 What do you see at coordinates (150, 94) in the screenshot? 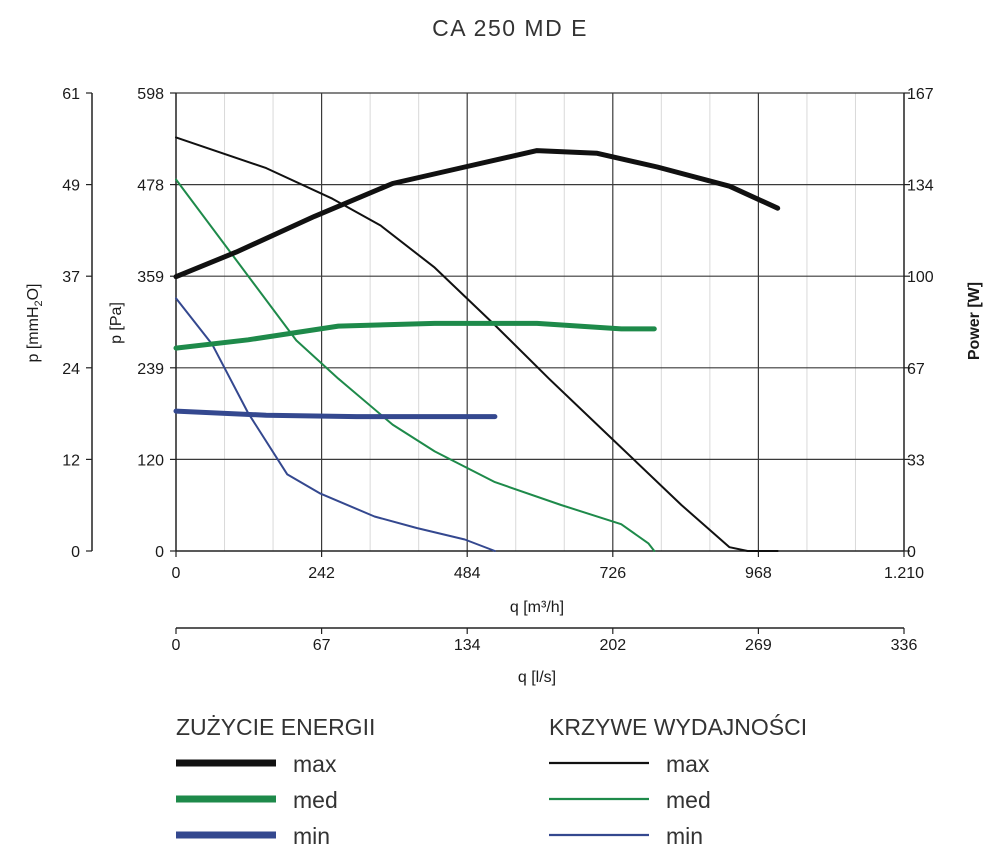
I see `y-tick-label: 598` at bounding box center [150, 94].